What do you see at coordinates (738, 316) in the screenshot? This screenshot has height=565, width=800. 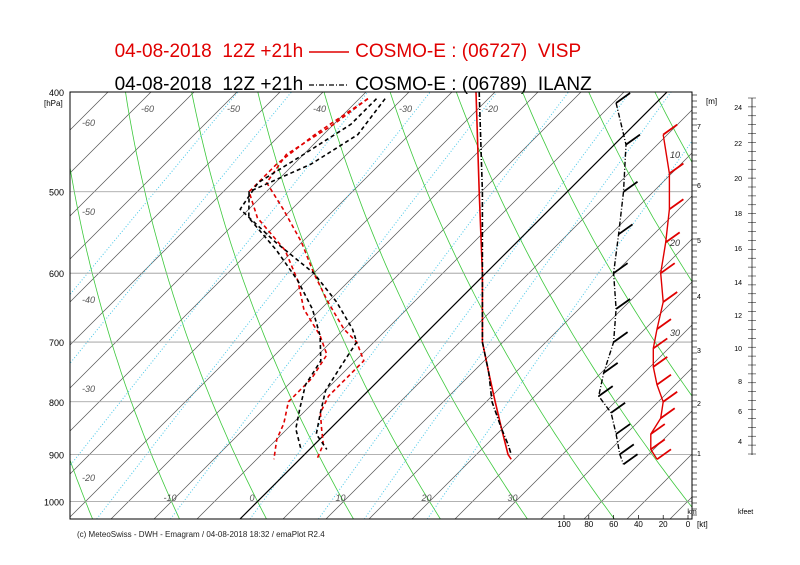 I see `kfeet-tick-label: 12` at bounding box center [738, 316].